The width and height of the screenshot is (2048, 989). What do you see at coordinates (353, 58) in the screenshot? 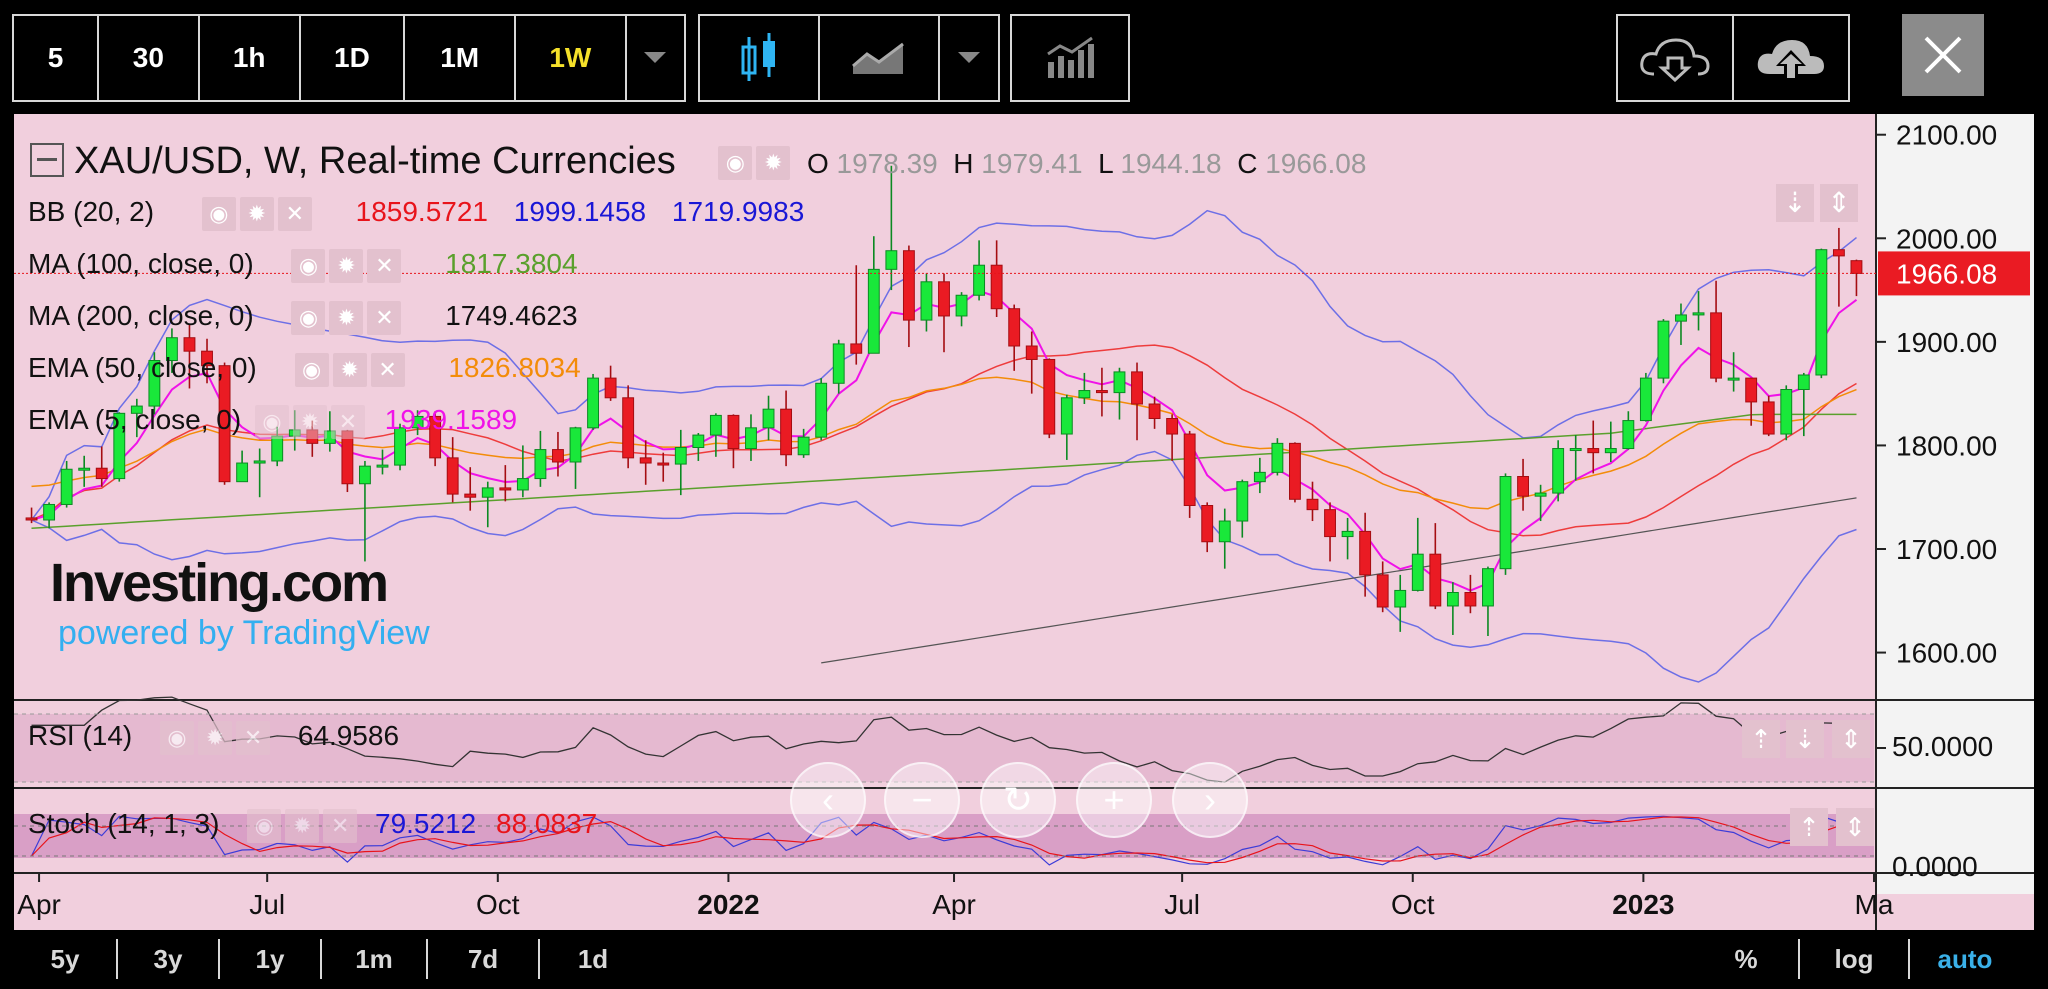
I see `interval-1d-button: 1D` at bounding box center [353, 58].